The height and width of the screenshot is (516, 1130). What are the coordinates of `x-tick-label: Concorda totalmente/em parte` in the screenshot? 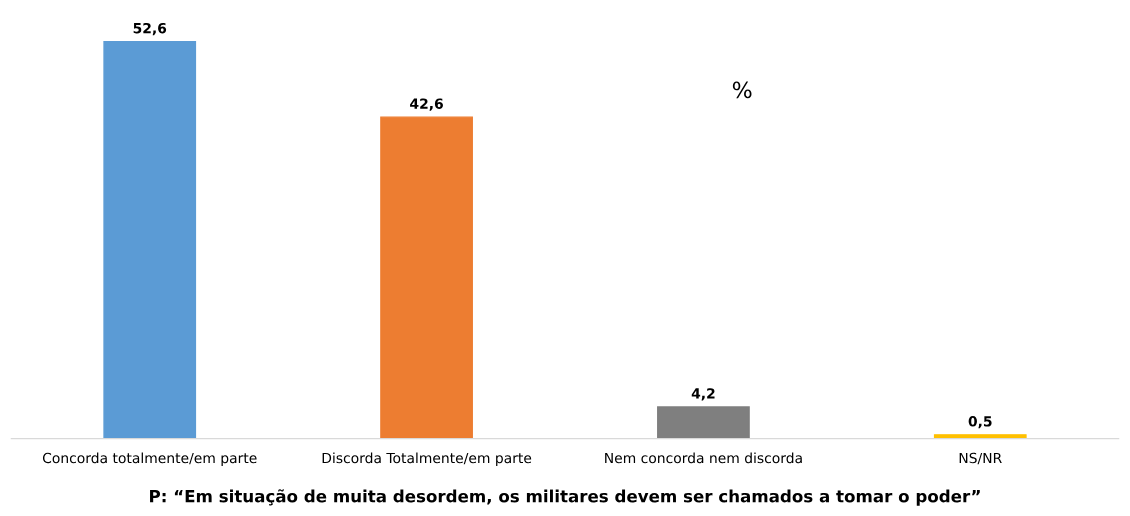 It's located at (149, 459).